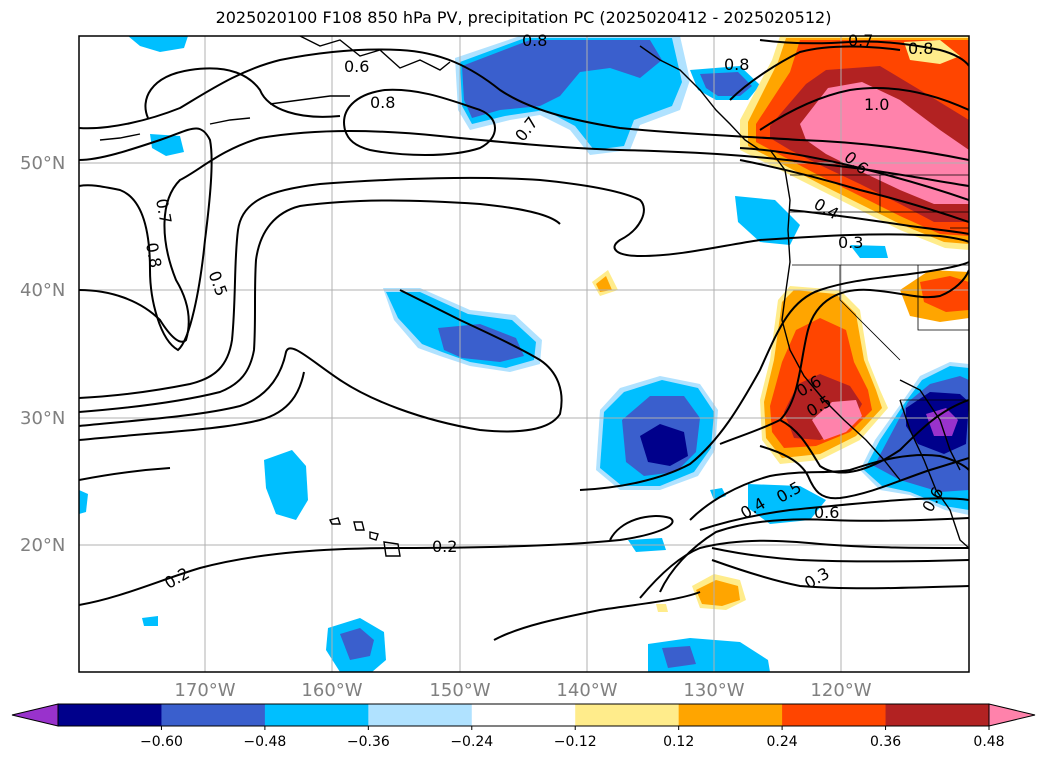  Describe the element at coordinates (42, 545) in the screenshot. I see `lat-label: 20°N` at that location.